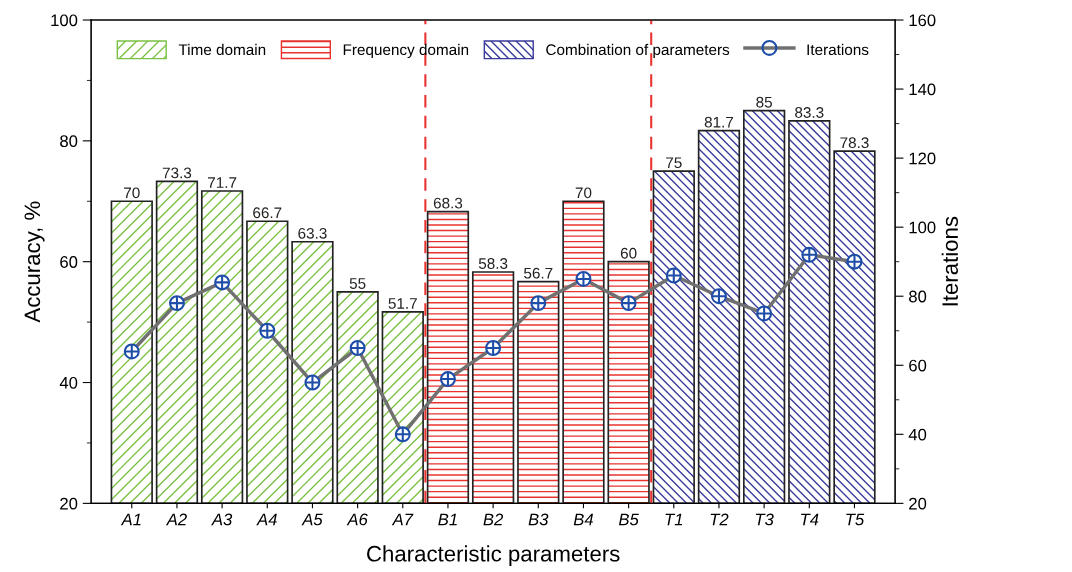 This screenshot has height=572, width=1072. Describe the element at coordinates (922, 158) in the screenshot. I see `y2-tick-label: 120` at that location.